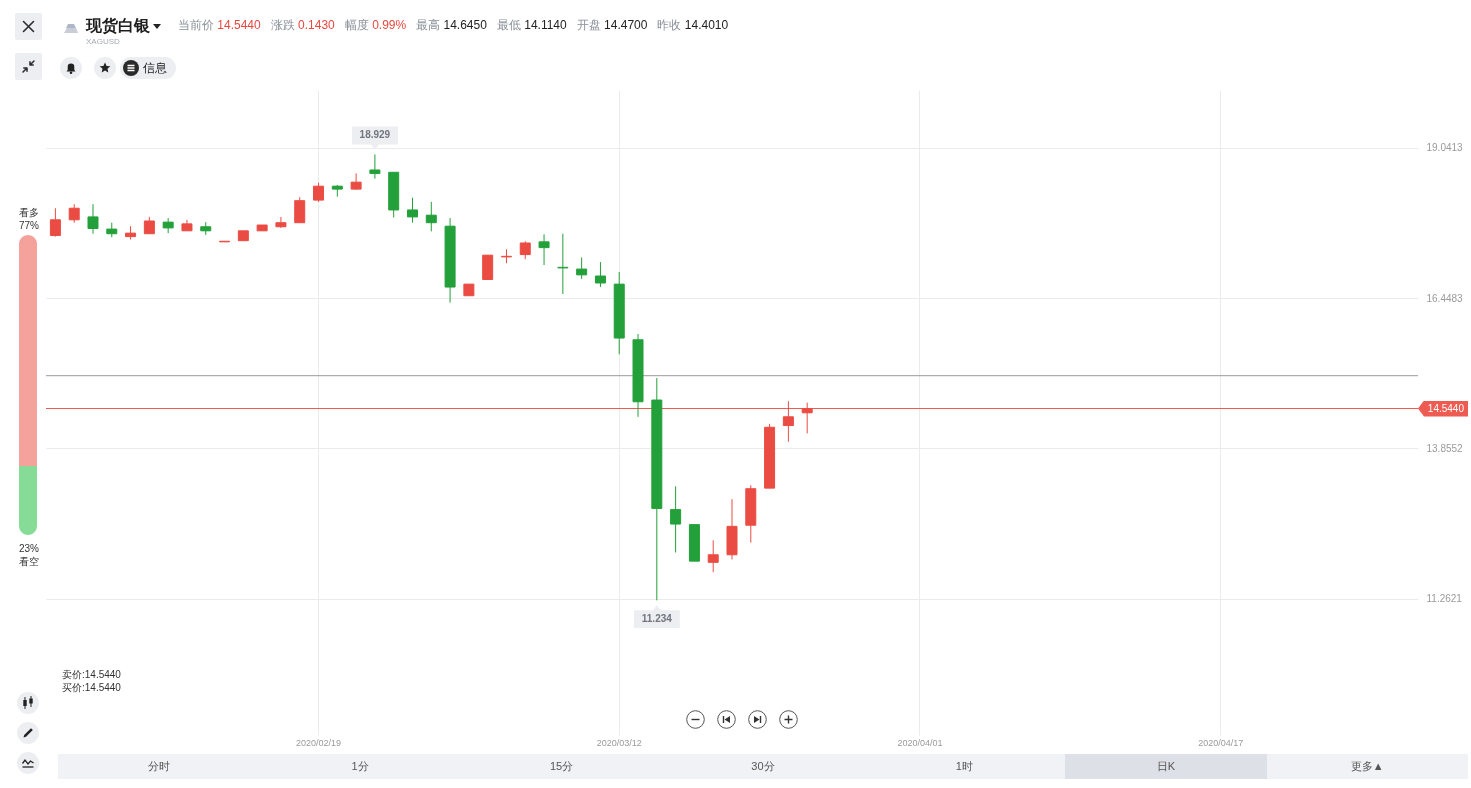  What do you see at coordinates (103, 41) in the screenshot?
I see `chart-subtitle: XAGUSD` at bounding box center [103, 41].